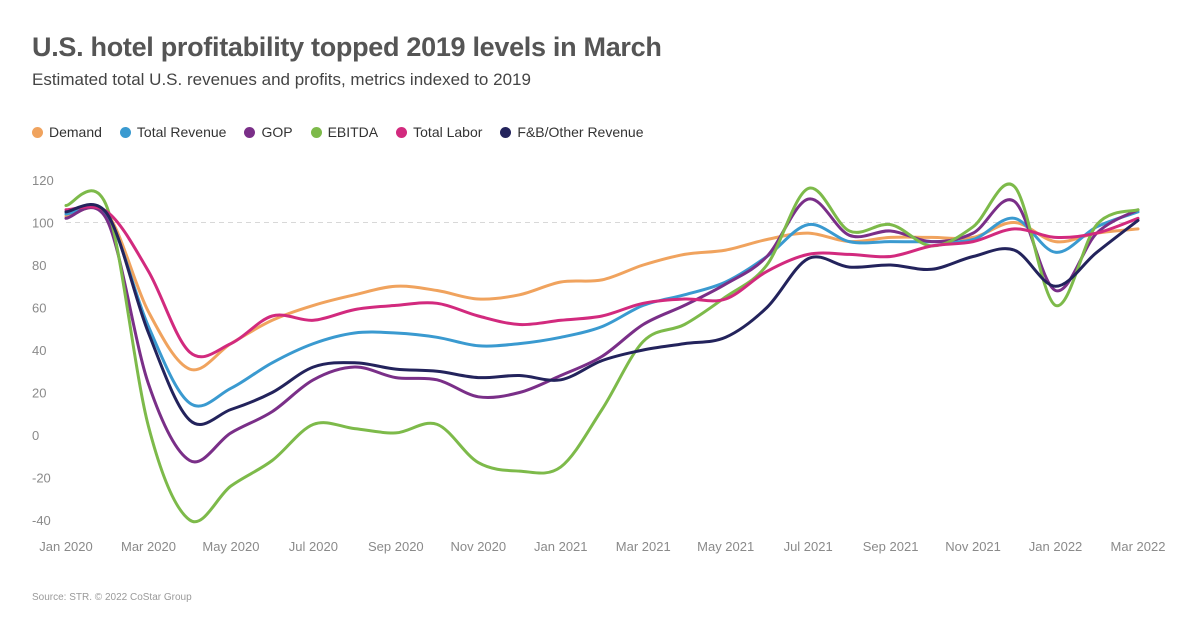 This screenshot has height=628, width=1200. I want to click on legend-item-ebitda: EBITDA, so click(344, 132).